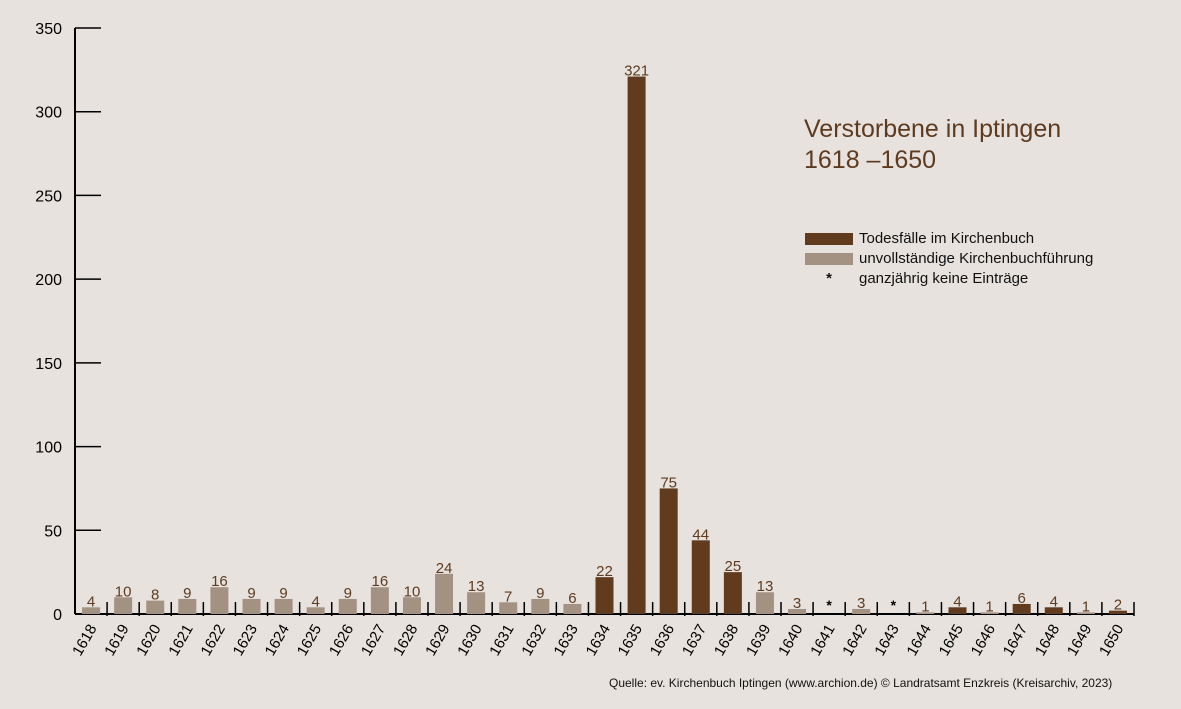 This screenshot has width=1181, height=709. Describe the element at coordinates (316, 601) in the screenshot. I see `data-label-1625: 4` at that location.